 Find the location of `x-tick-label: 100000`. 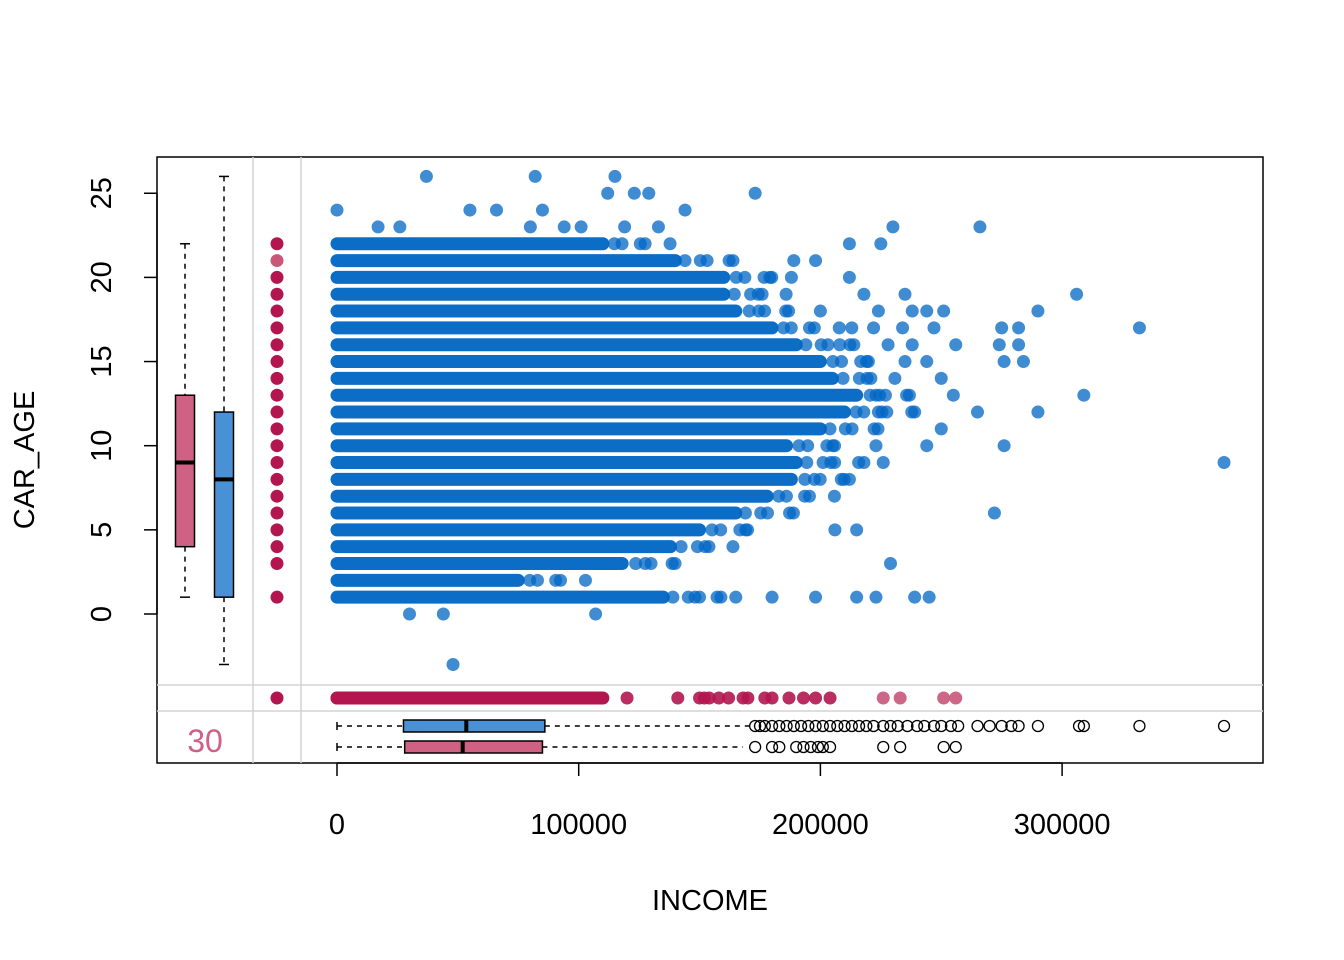

x-tick-label: 100000 is located at coordinates (578, 825).